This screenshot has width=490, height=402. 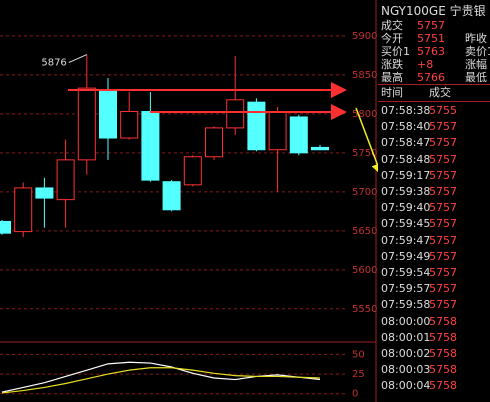 I want to click on quote-label: 最高, so click(x=392, y=77).